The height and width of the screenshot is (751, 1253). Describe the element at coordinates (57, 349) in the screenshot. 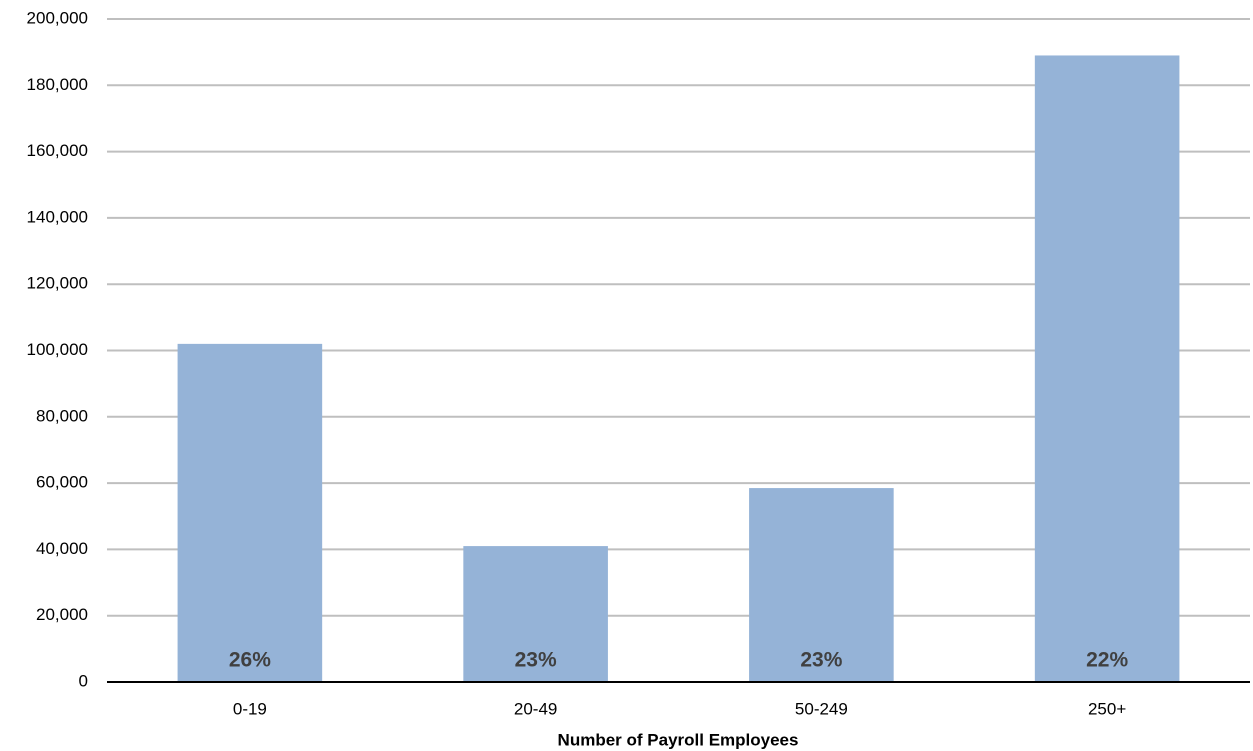

I see `y-tick-label: 100,000` at that location.